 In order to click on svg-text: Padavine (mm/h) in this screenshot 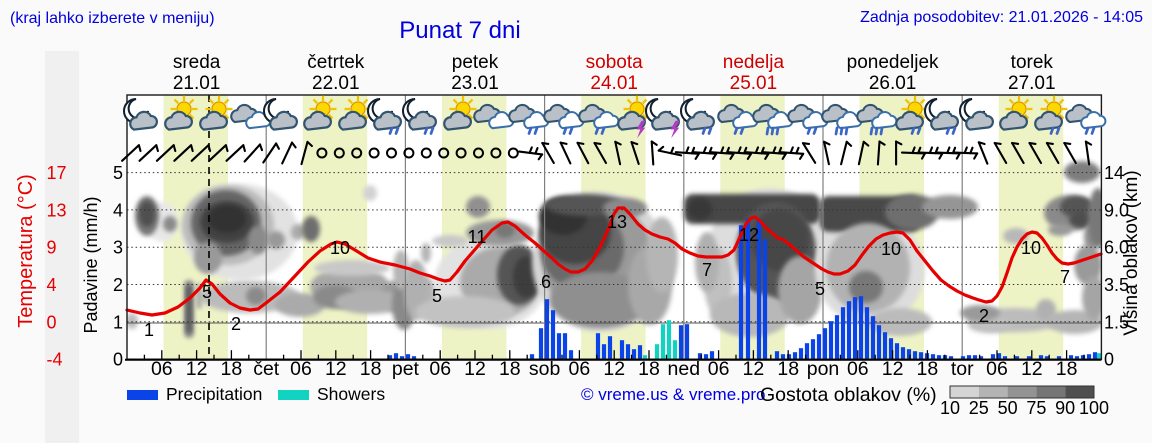, I will do `click(91, 264)`.